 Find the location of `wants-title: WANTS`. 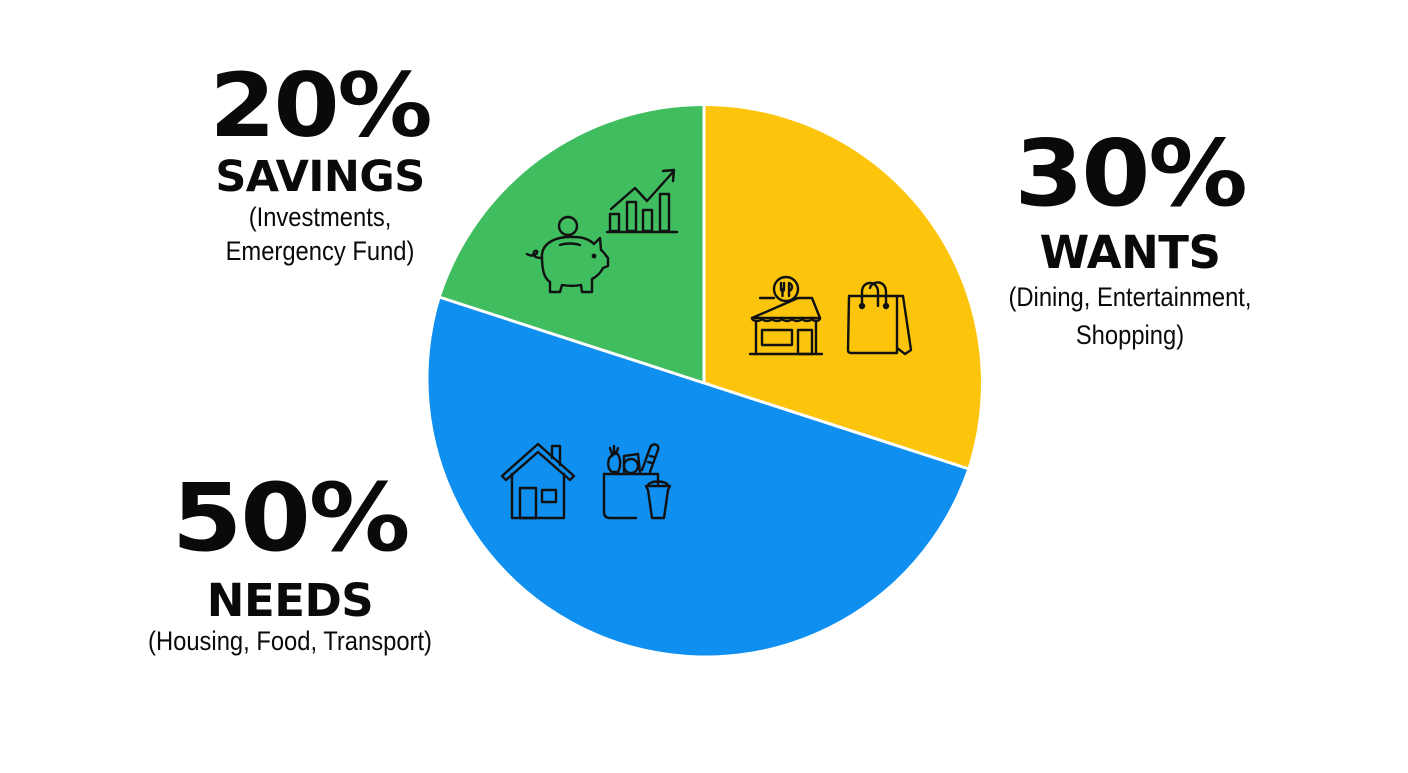

wants-title: WANTS is located at coordinates (1130, 252).